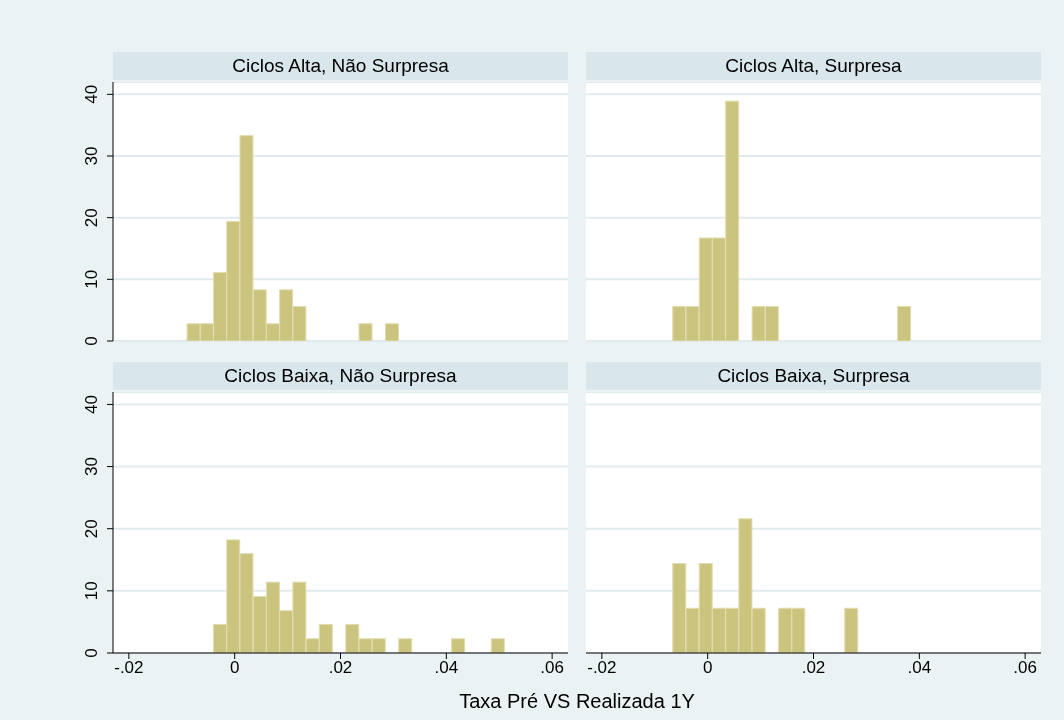 Image resolution: width=1064 pixels, height=720 pixels. I want to click on chart-title: Ciclos Baixa, Surpresa, so click(813, 376).